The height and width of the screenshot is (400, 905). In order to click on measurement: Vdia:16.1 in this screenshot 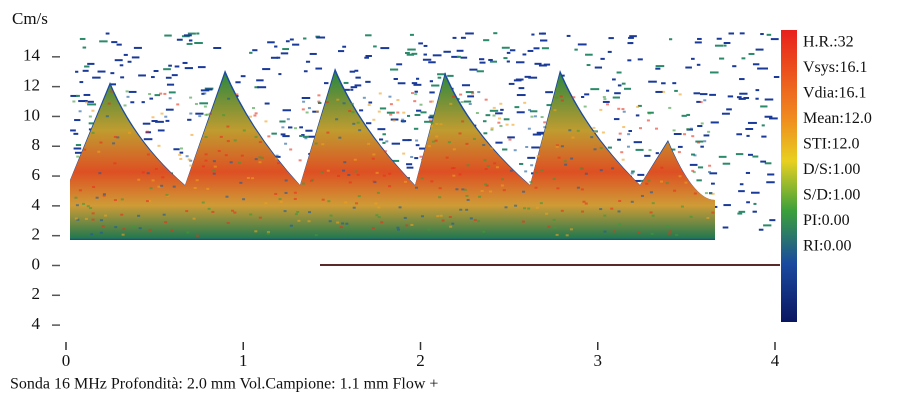, I will do `click(835, 93)`.